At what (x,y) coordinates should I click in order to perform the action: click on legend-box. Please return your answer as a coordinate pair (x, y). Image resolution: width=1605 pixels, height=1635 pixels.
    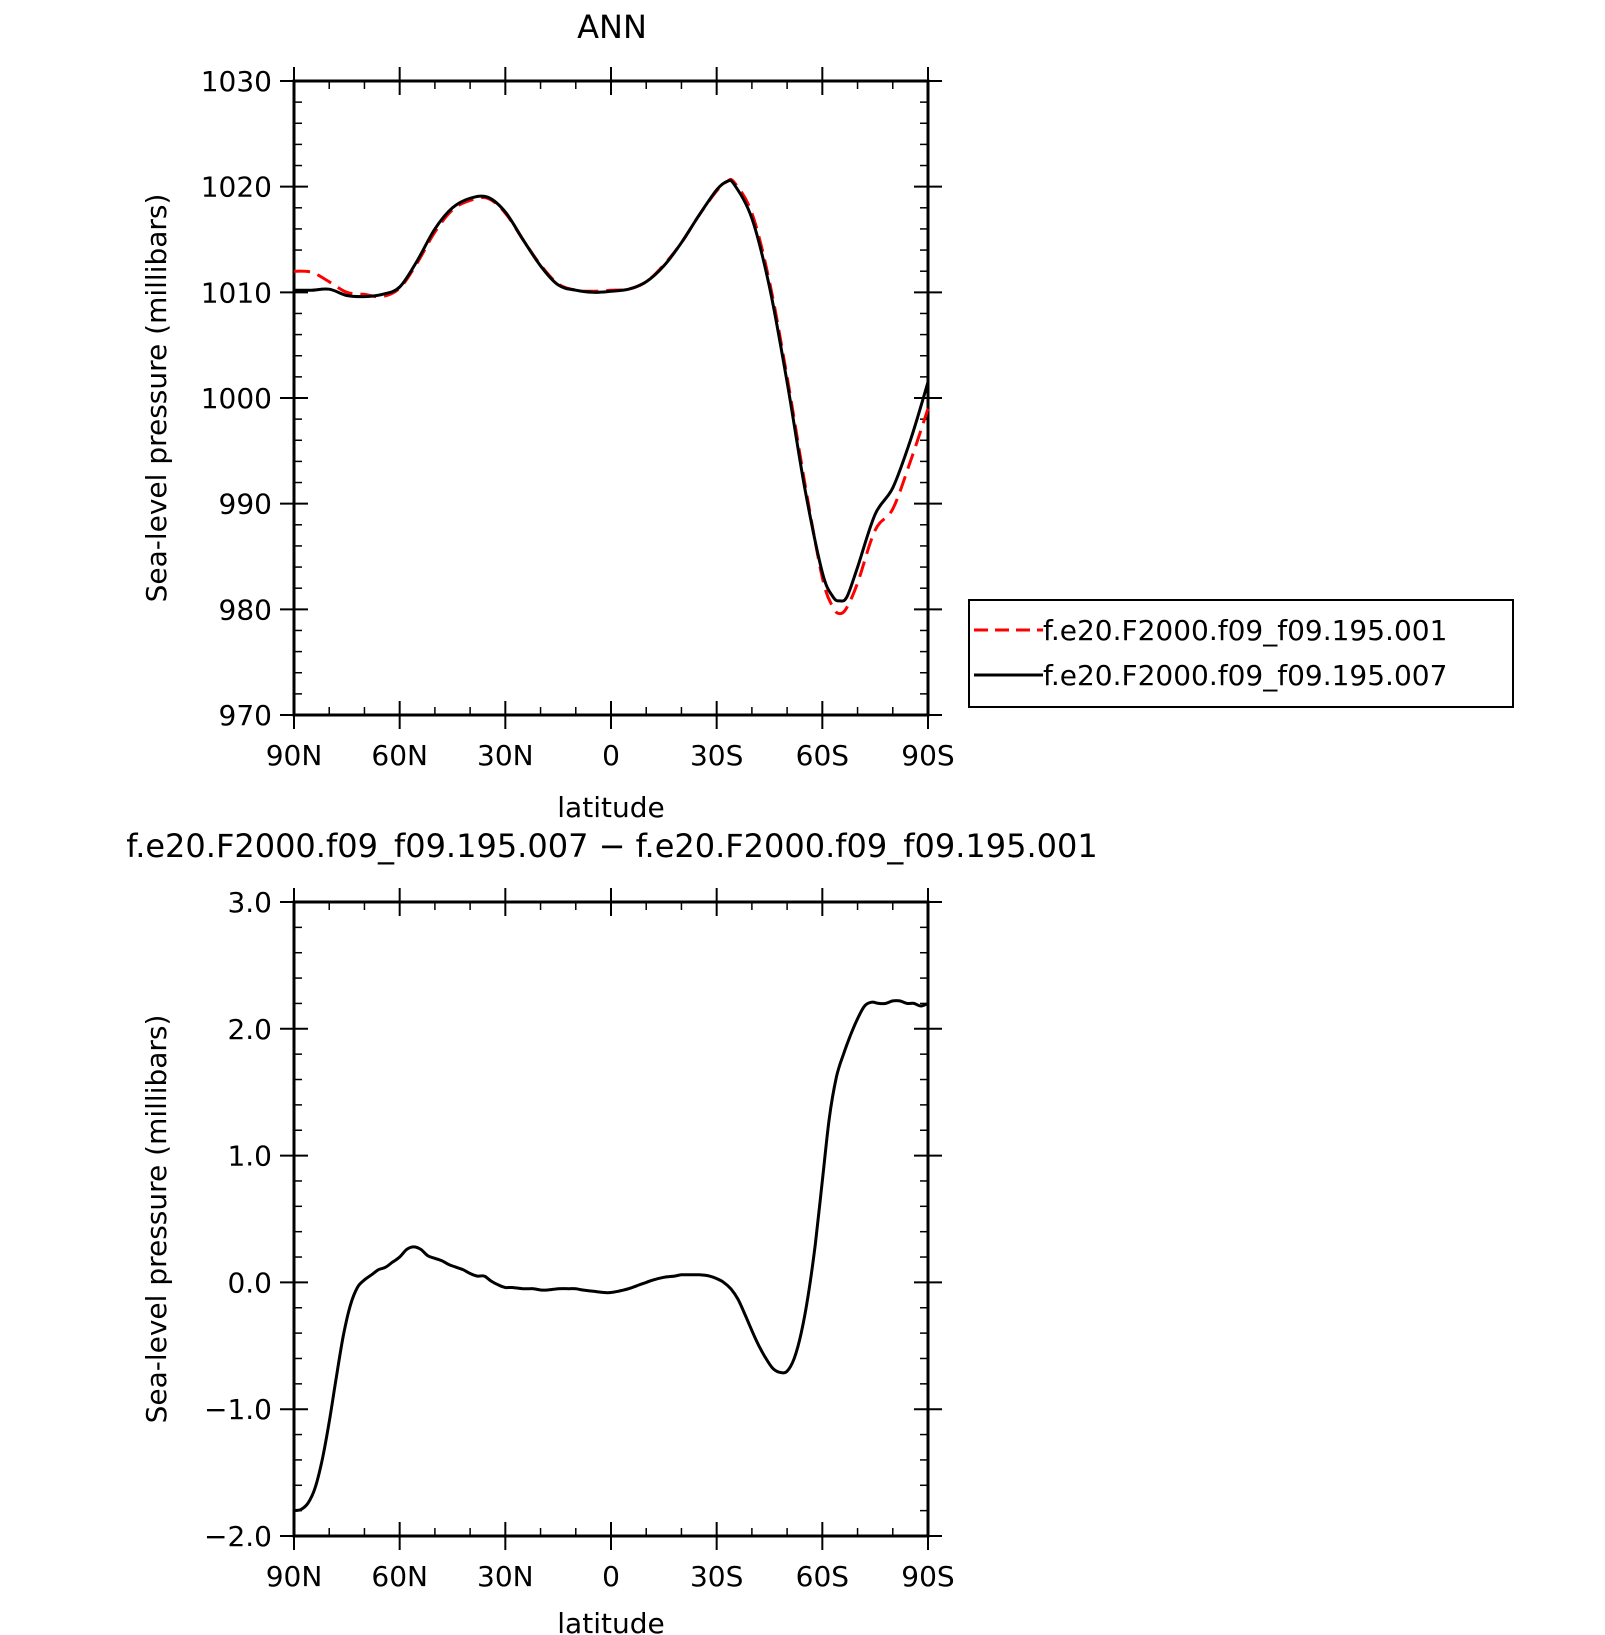
    Looking at the image, I should click on (1241, 653).